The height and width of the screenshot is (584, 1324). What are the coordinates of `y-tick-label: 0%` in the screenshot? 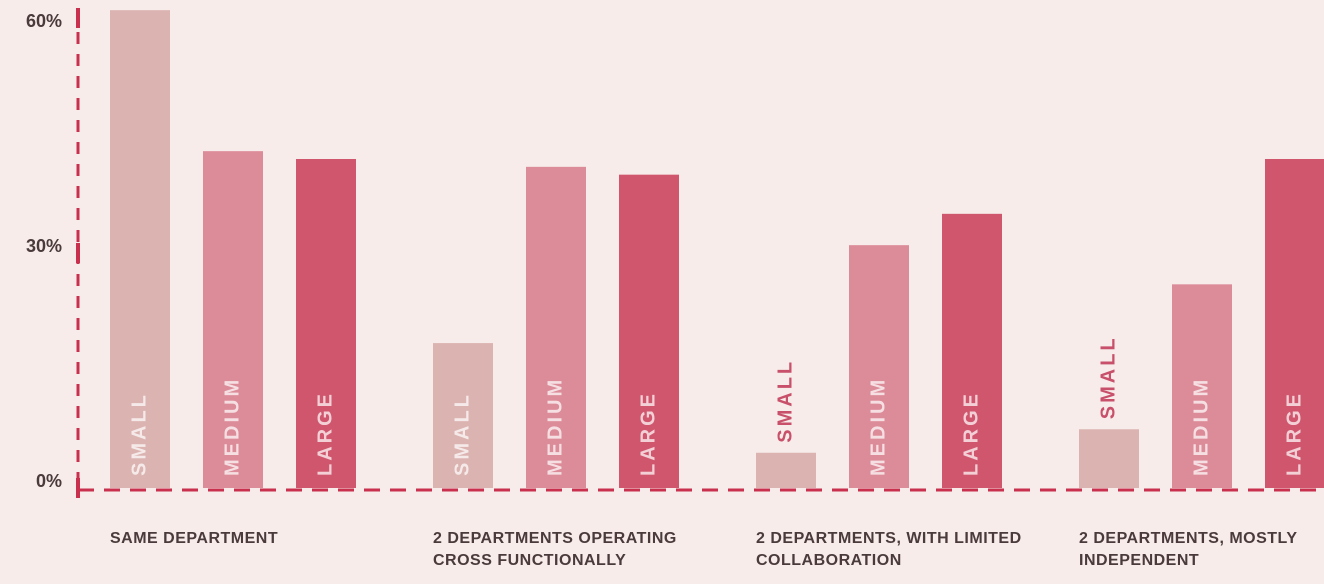 It's located at (49, 481).